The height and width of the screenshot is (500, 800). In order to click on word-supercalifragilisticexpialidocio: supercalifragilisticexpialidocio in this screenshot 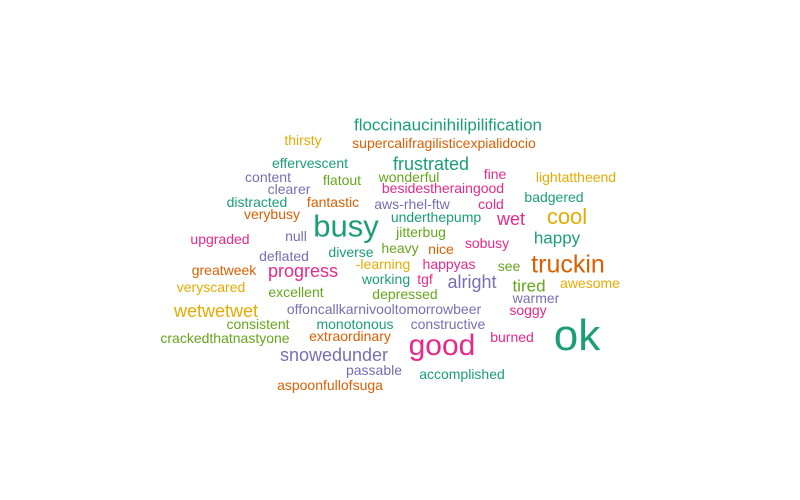, I will do `click(444, 143)`.